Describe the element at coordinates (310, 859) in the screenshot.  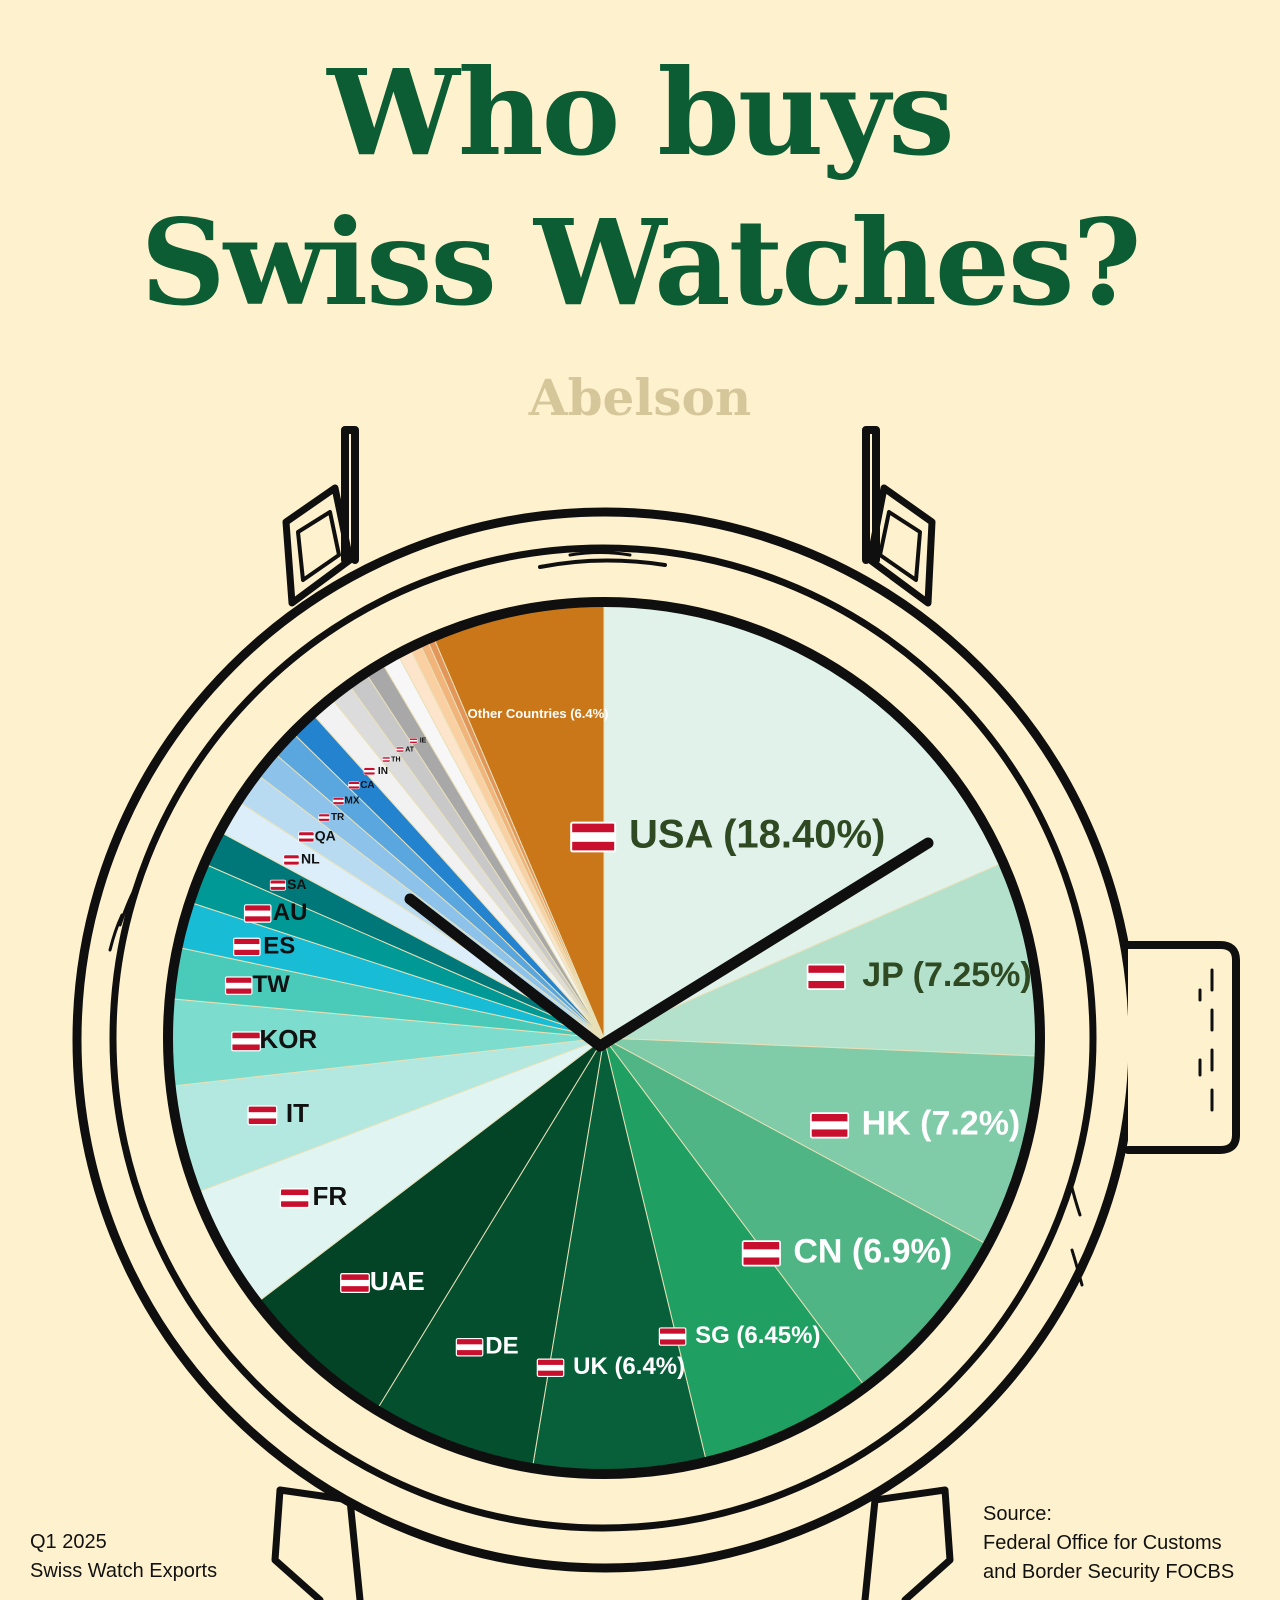
I see `pie-label-text-nl: NL` at that location.